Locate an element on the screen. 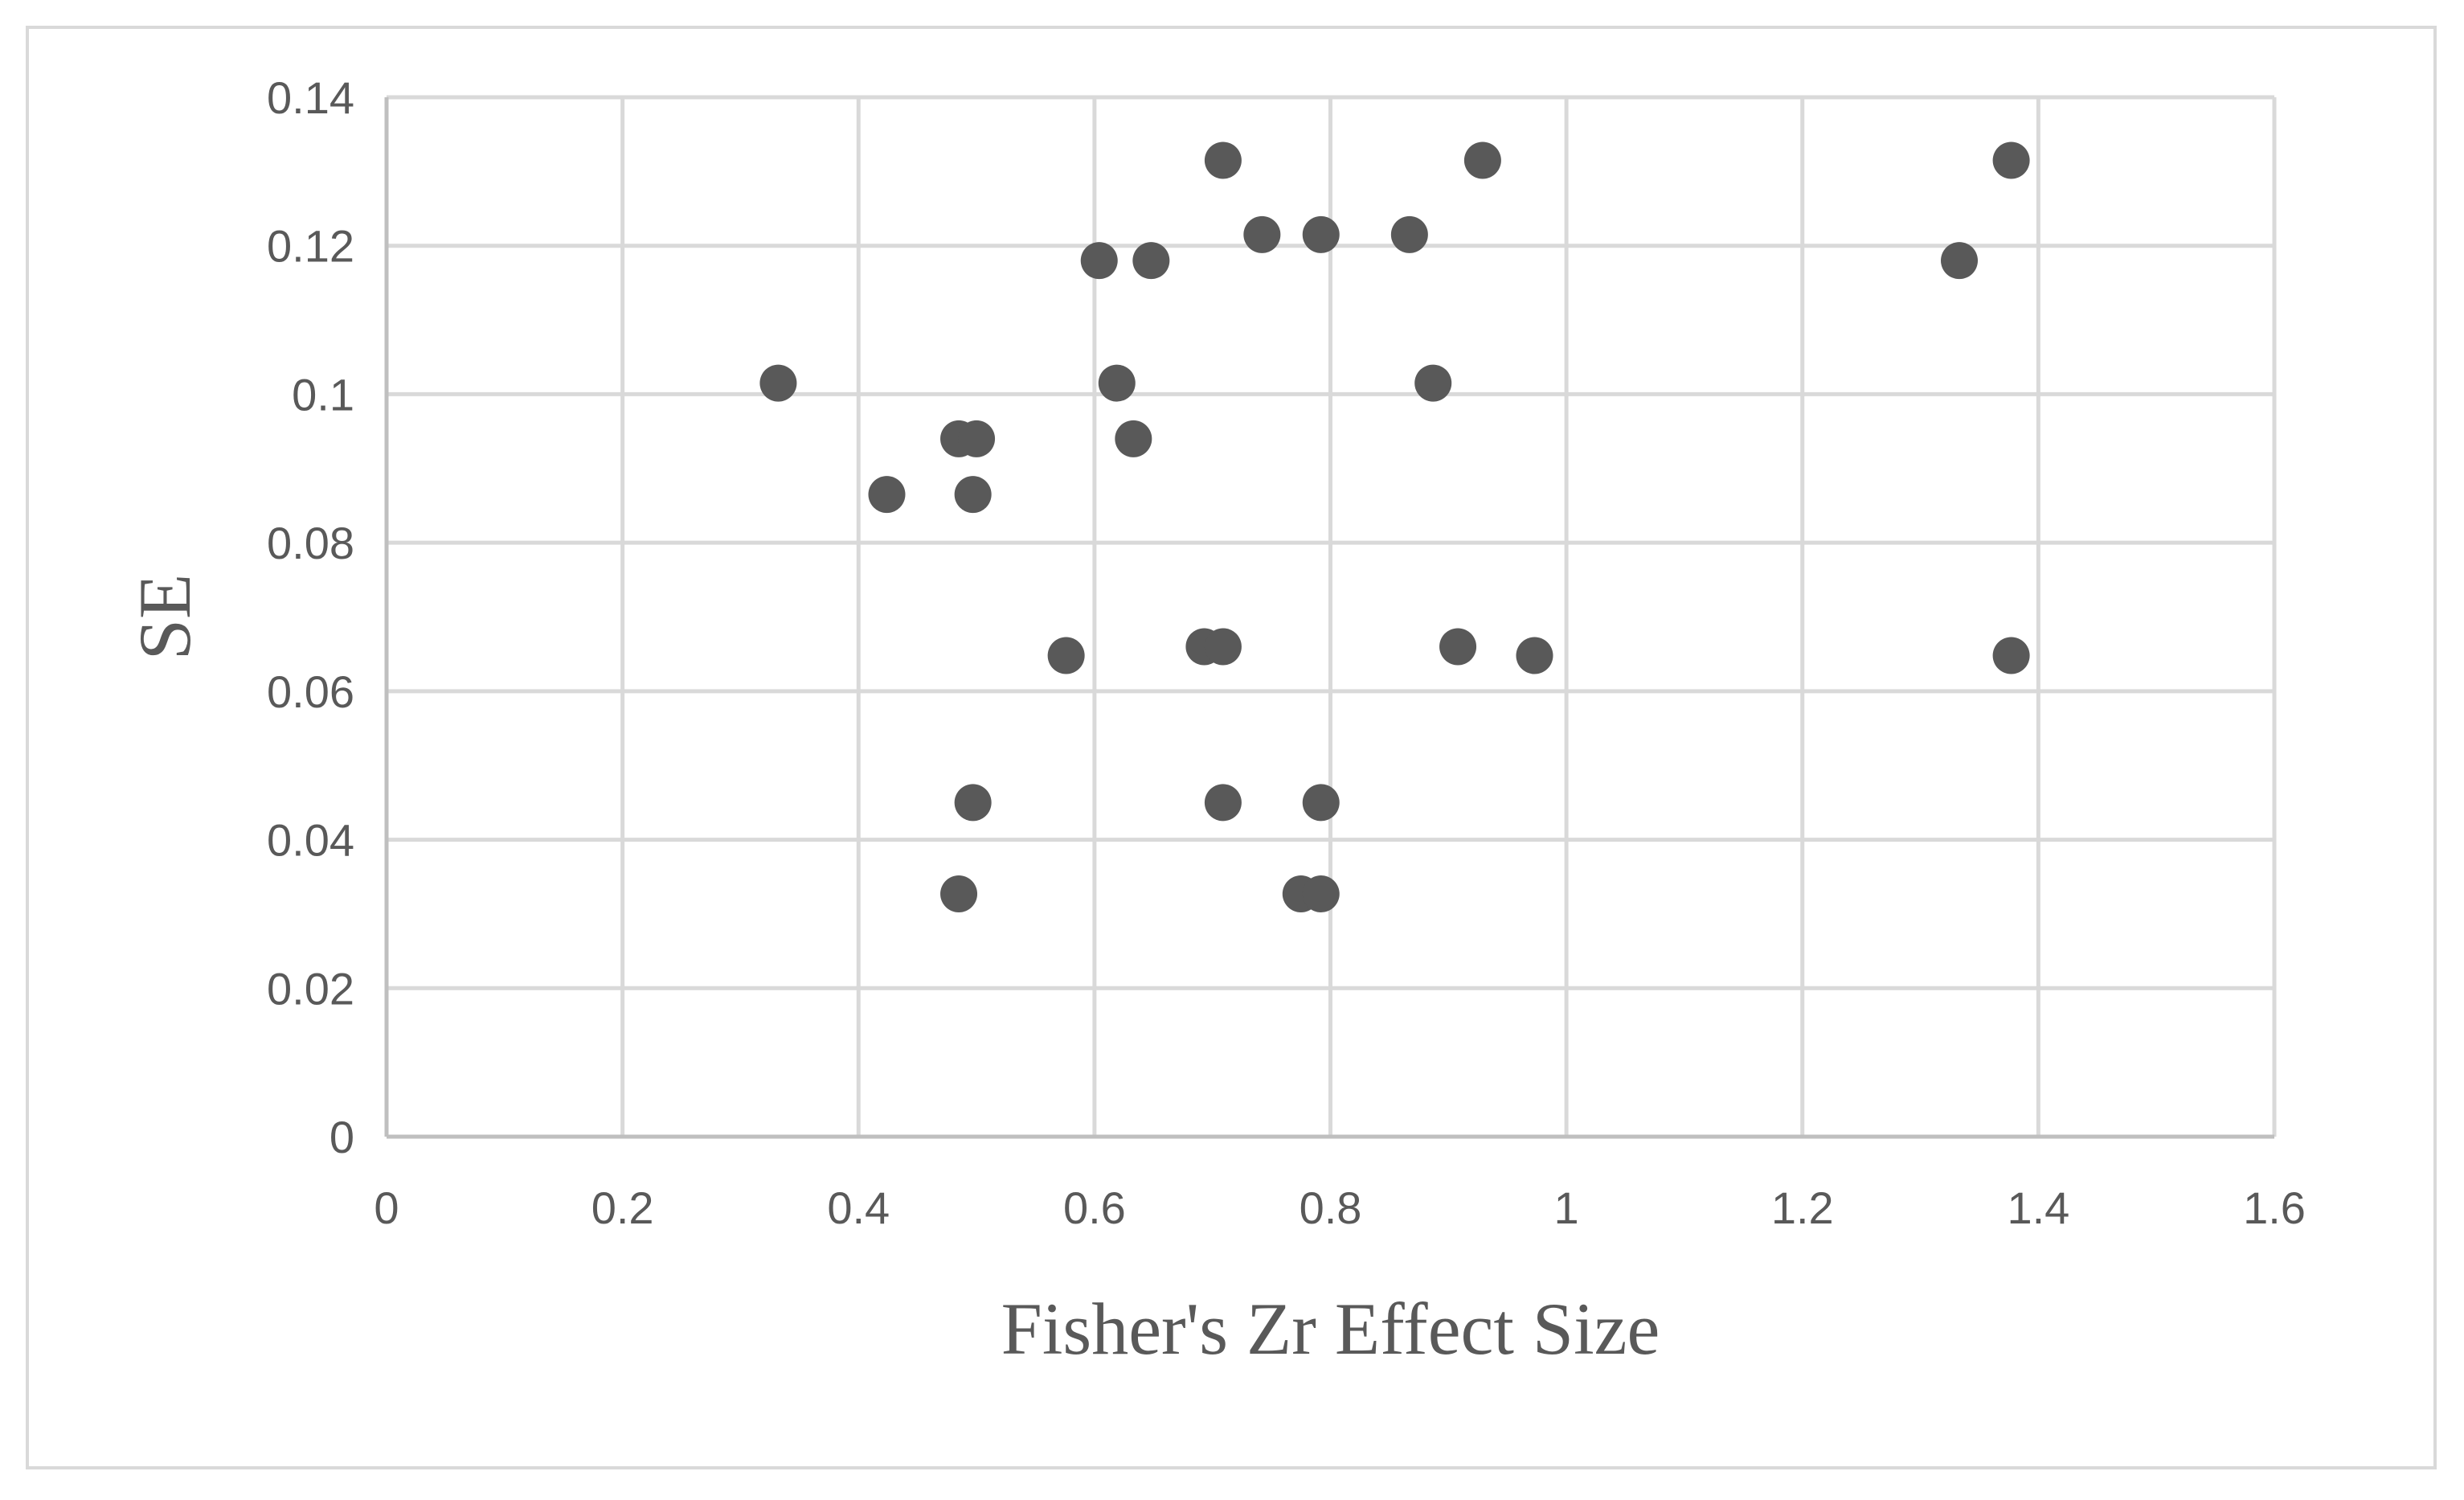 This screenshot has width=2464, height=1500. x-tick-label: 0.4 is located at coordinates (859, 1207).